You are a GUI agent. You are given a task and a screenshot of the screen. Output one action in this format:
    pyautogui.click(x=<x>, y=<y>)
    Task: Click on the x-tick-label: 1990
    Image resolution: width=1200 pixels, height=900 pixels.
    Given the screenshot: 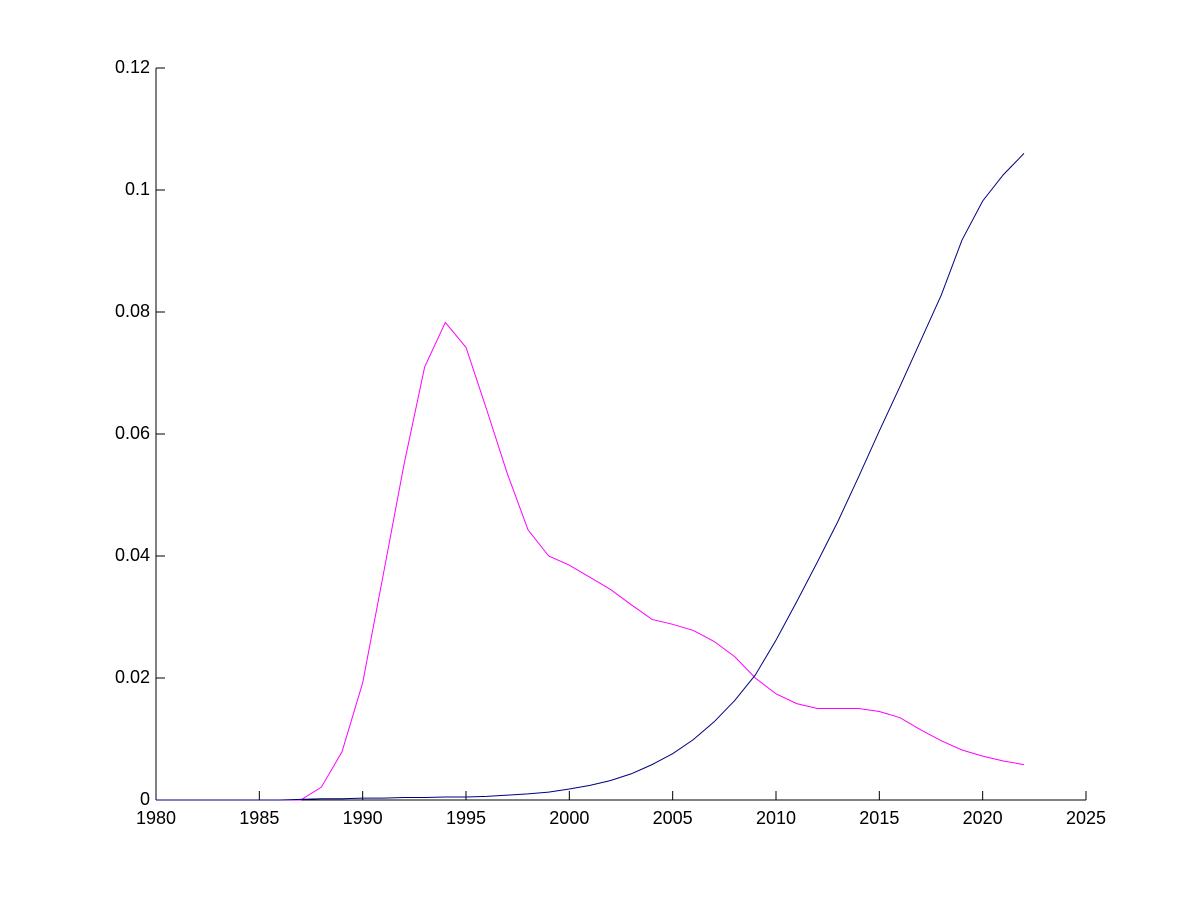 What is the action you would take?
    pyautogui.click(x=363, y=818)
    